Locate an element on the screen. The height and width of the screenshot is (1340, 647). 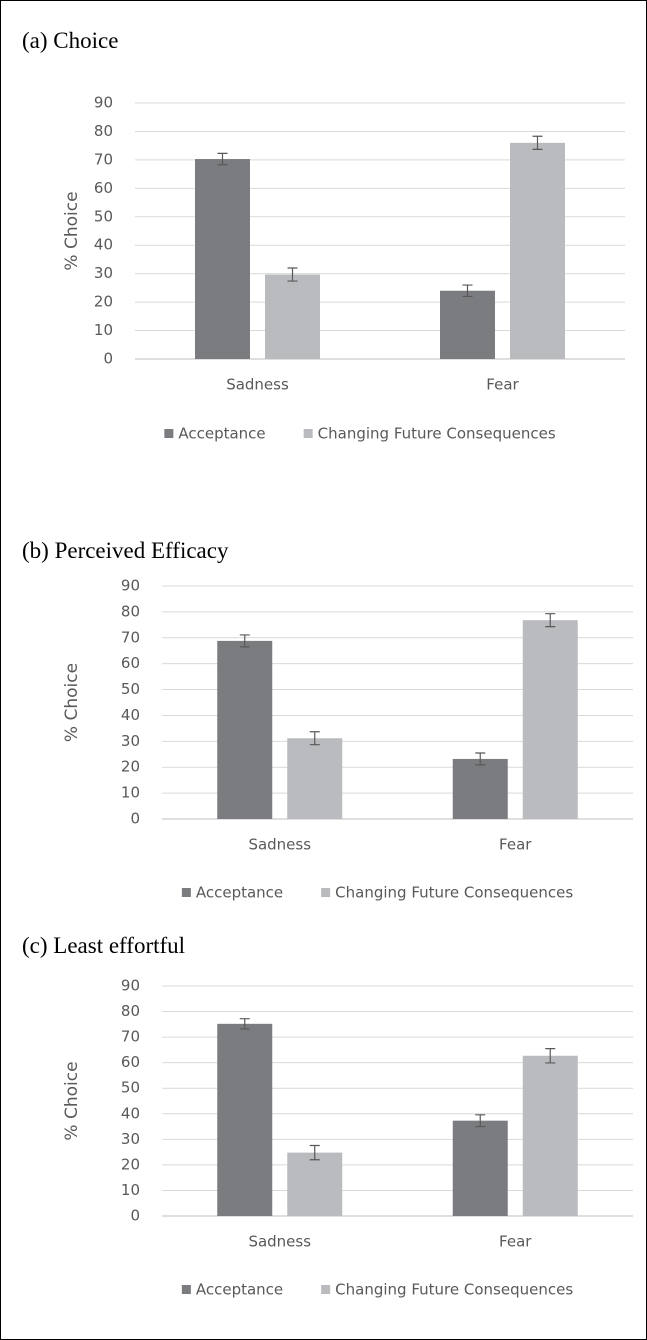
chart-title: (b) Perceived Efficacy is located at coordinates (125, 550).